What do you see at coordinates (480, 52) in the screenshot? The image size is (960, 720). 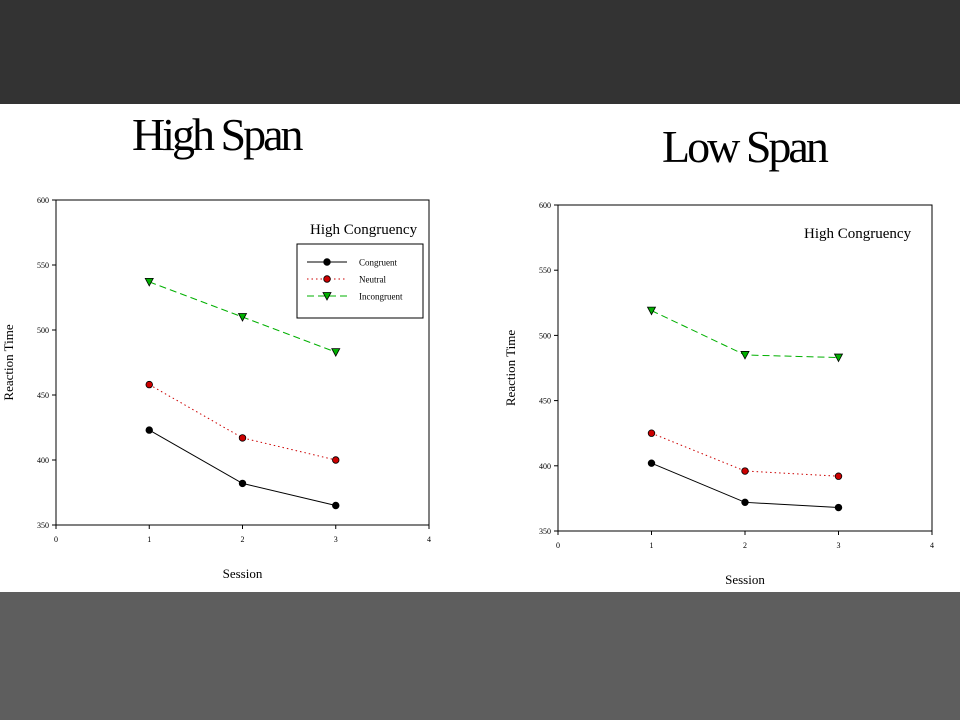 I see `top-band` at bounding box center [480, 52].